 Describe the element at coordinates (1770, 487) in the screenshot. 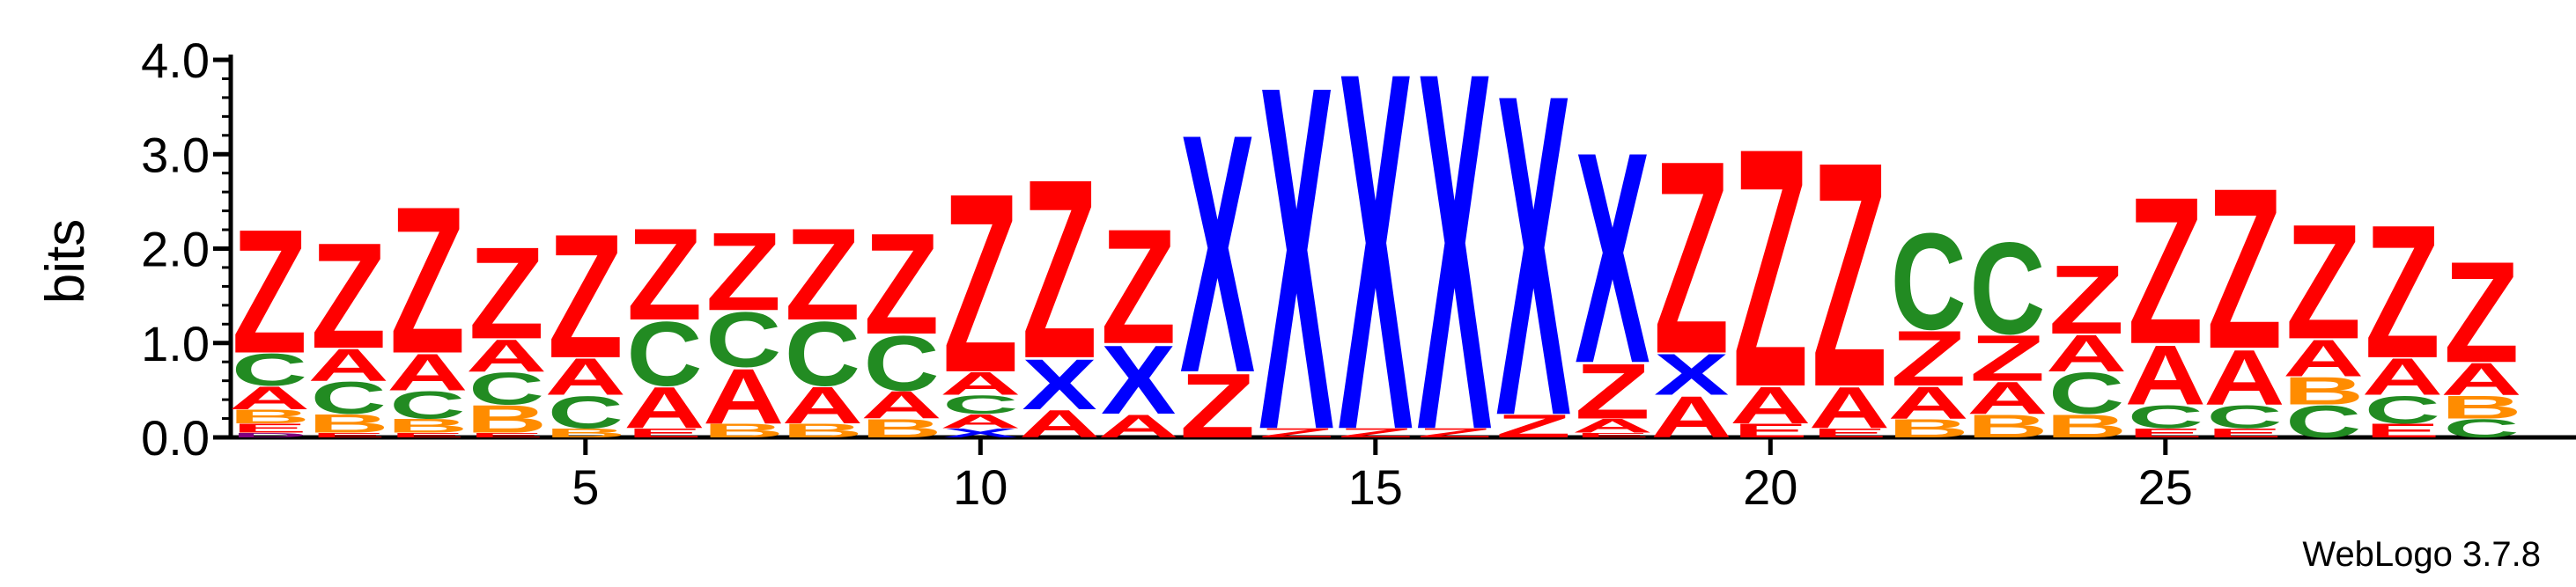

I see `x-tick-label: 20` at that location.